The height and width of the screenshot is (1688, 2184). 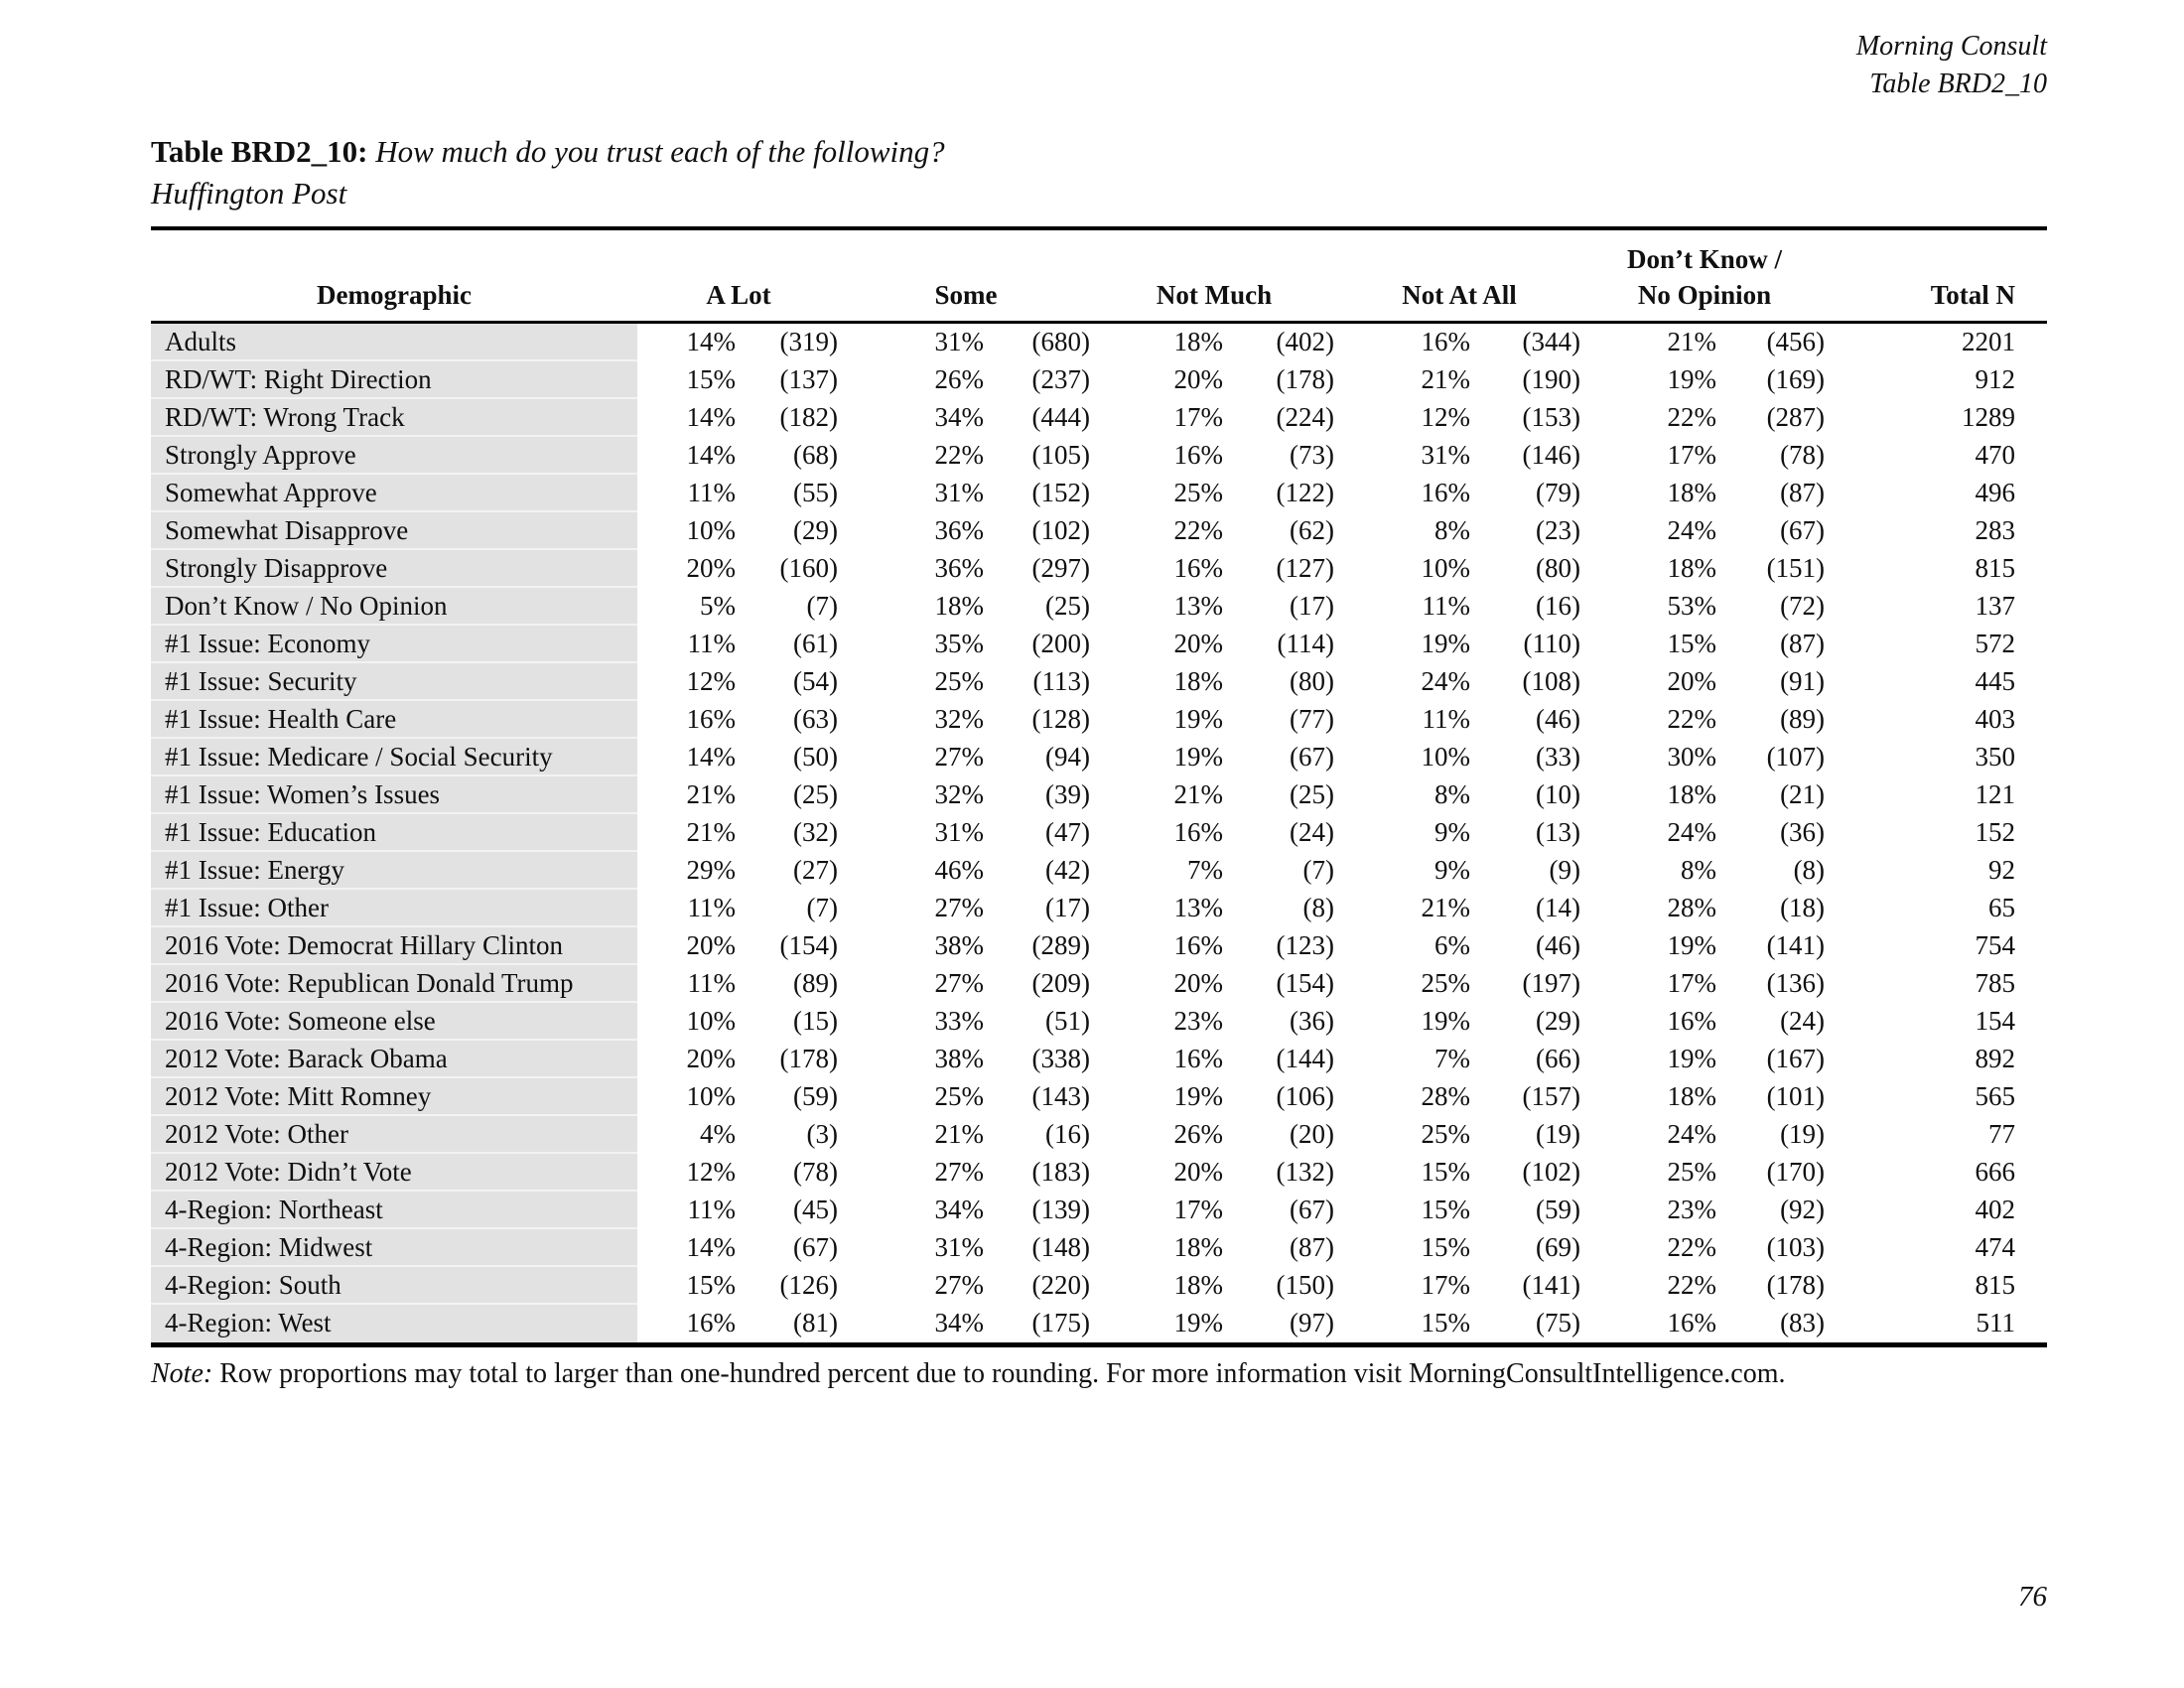 What do you see at coordinates (816, 1096) in the screenshot?
I see `a-lot-n: (59)` at bounding box center [816, 1096].